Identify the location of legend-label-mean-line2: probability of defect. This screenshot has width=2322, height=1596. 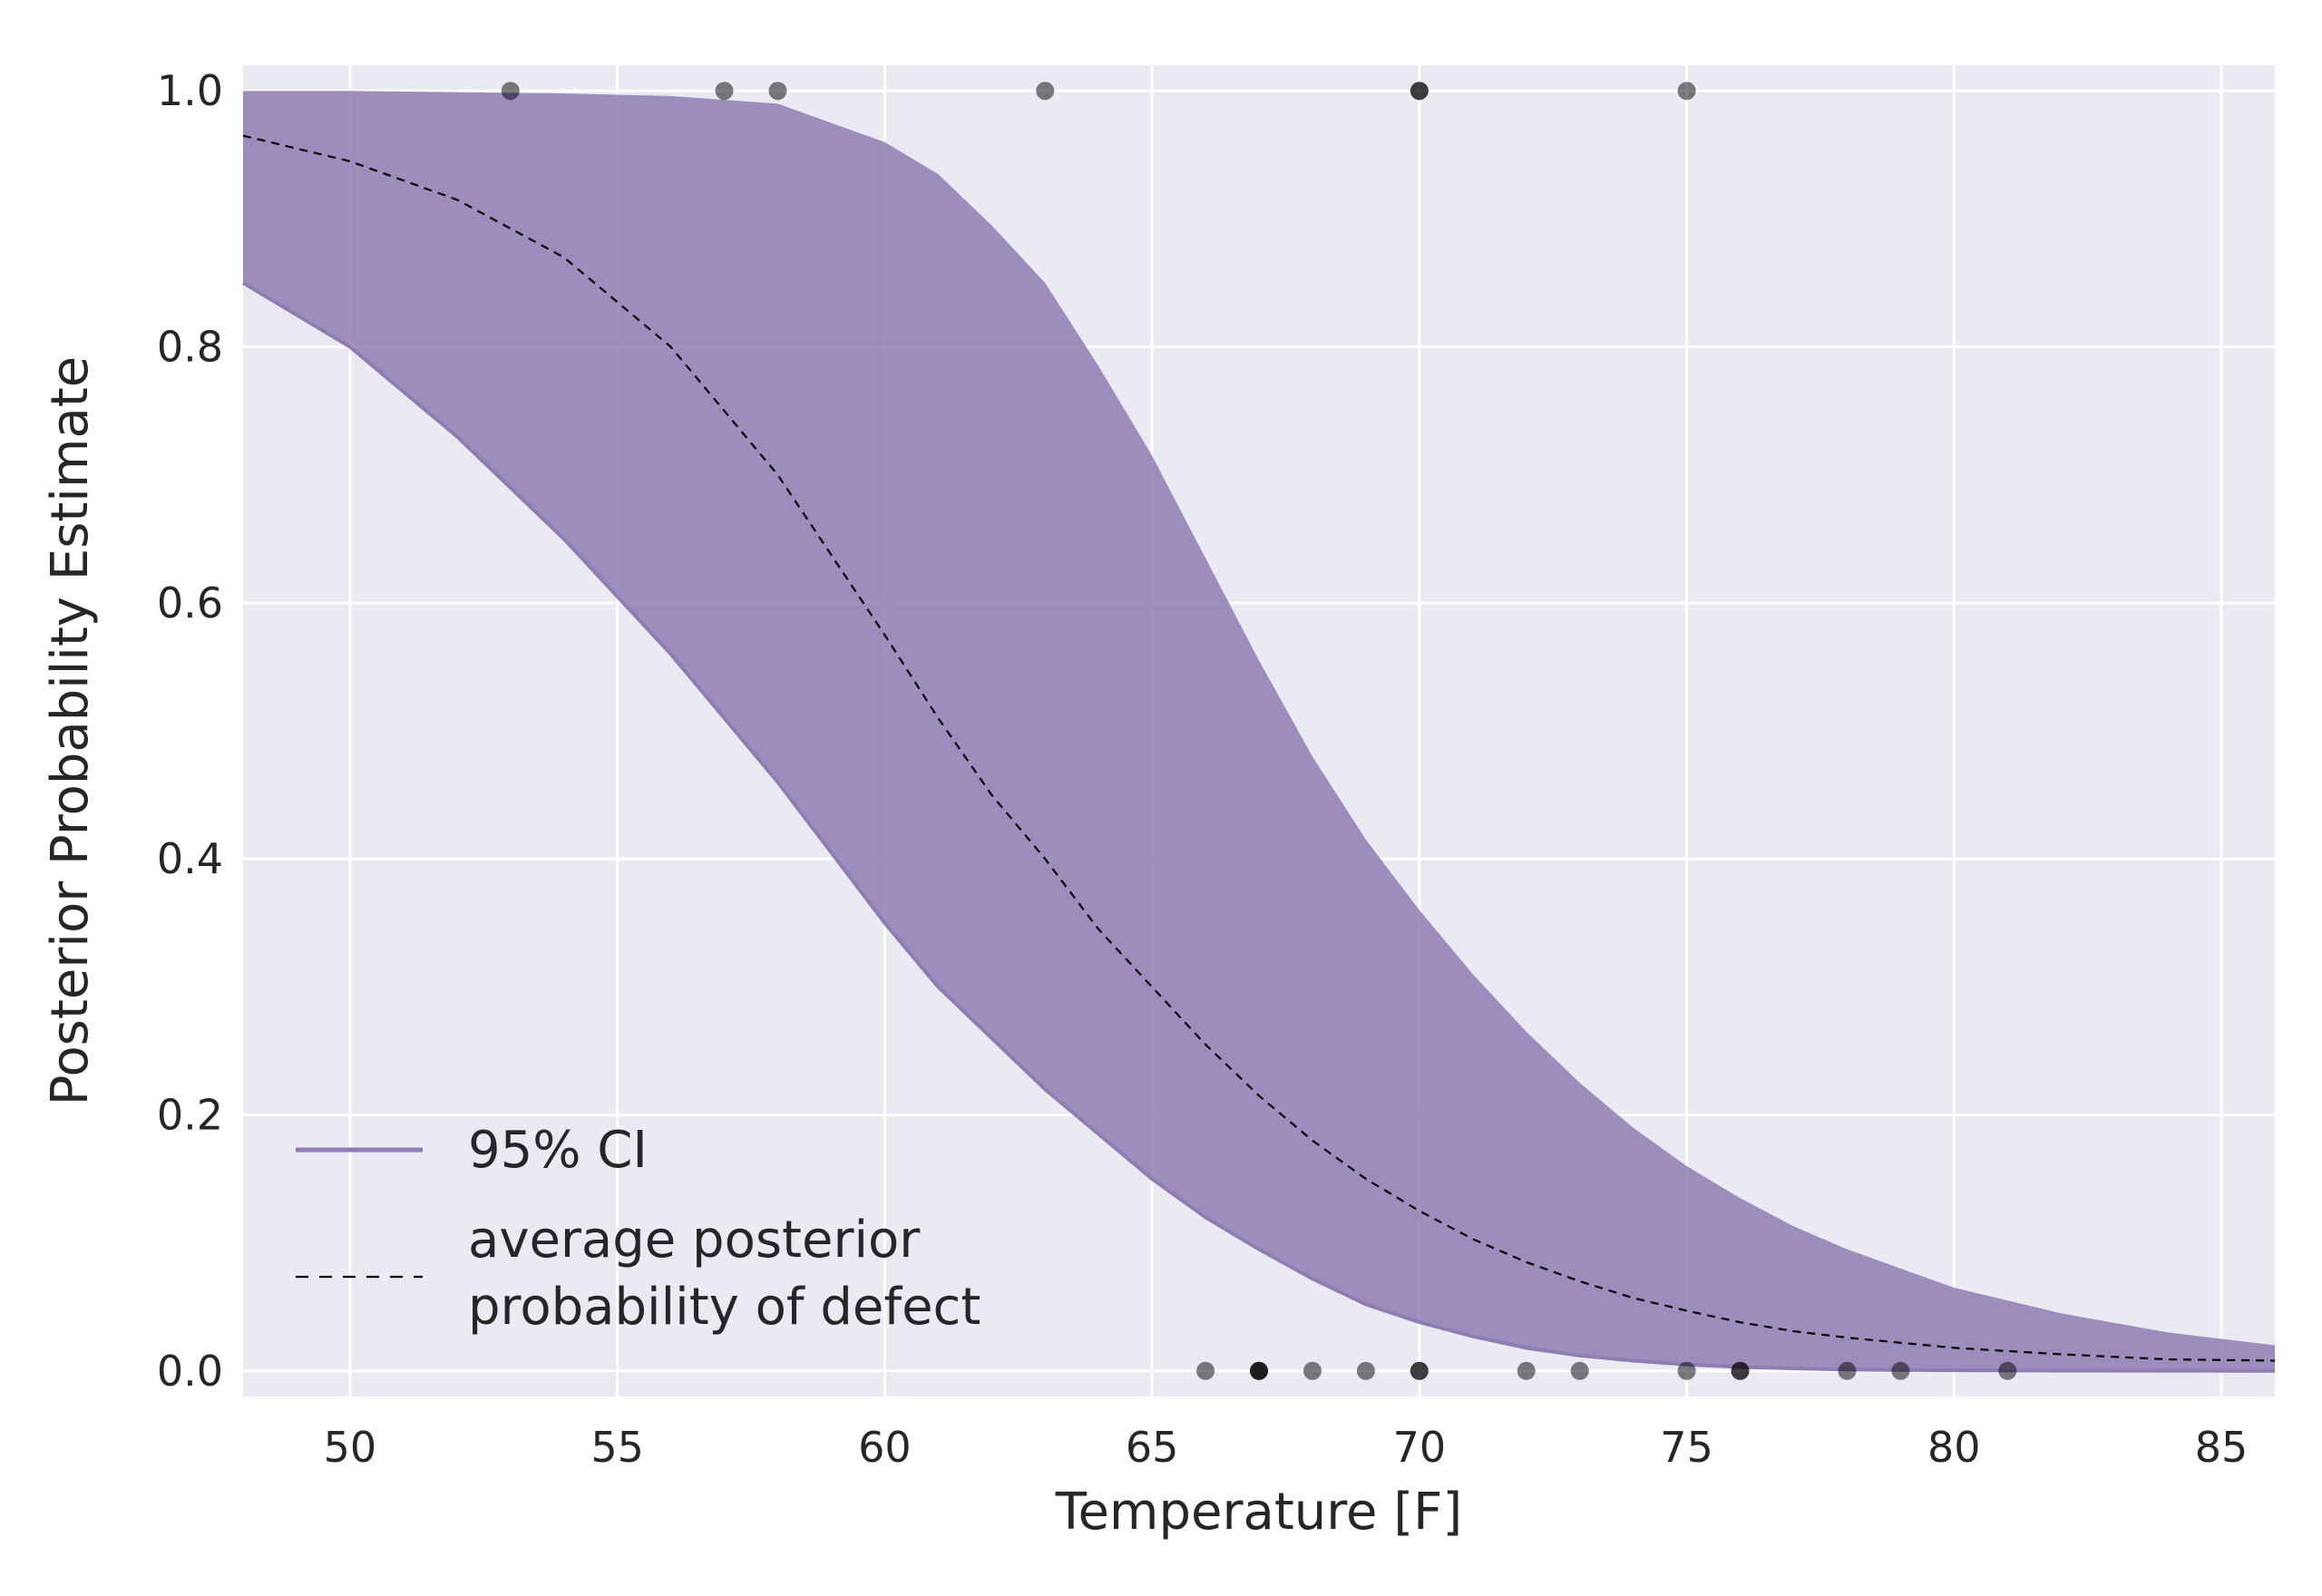
(724, 1307).